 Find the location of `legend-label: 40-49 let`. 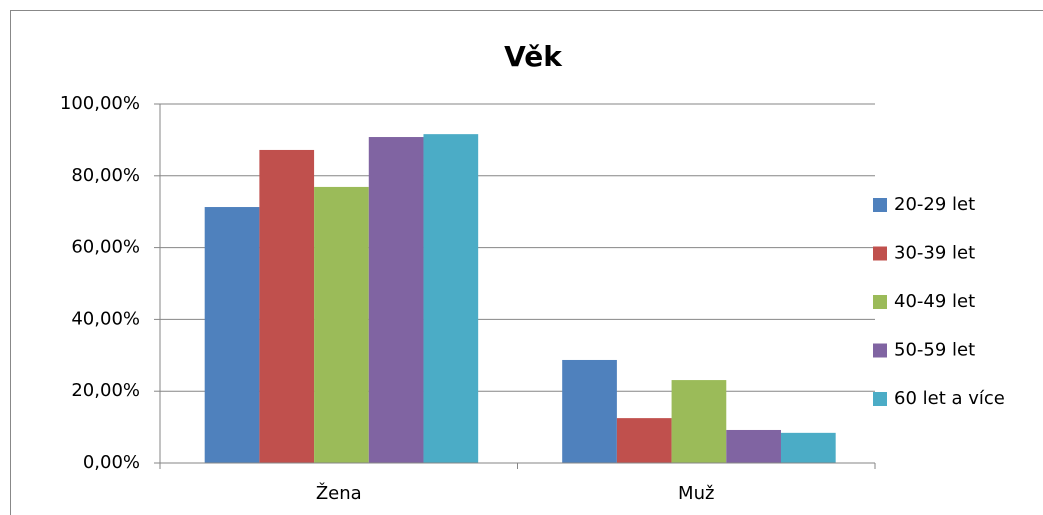

legend-label: 40-49 let is located at coordinates (934, 301).